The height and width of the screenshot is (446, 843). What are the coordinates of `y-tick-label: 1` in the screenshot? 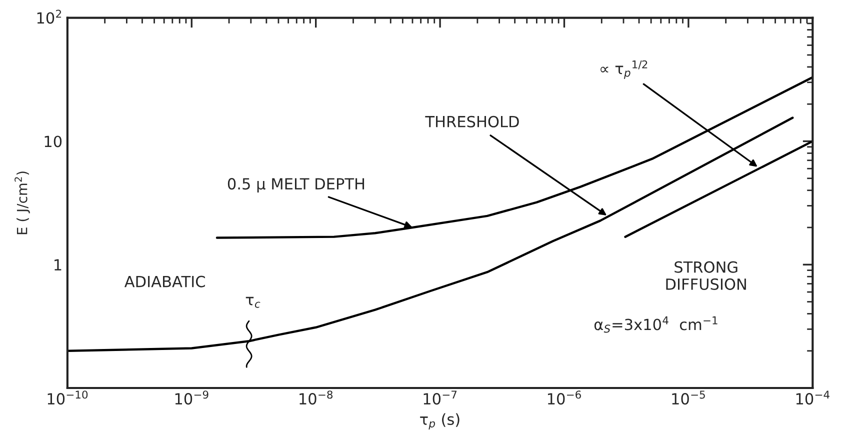 It's located at (58, 264).